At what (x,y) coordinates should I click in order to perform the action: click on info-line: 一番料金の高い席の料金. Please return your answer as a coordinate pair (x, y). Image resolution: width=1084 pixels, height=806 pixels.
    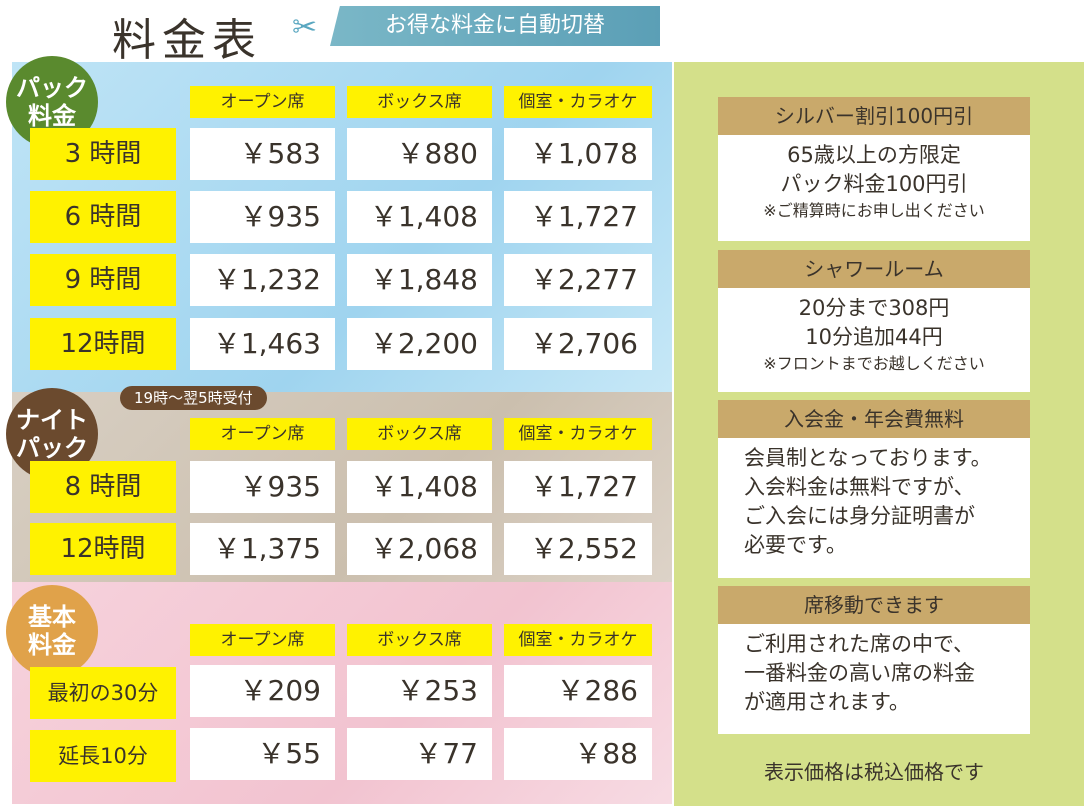
    Looking at the image, I should click on (859, 673).